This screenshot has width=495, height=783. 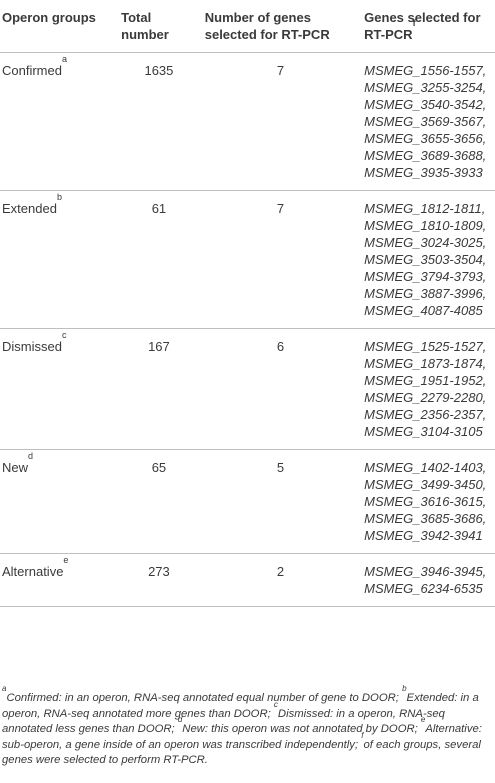 I want to click on gene-entry: MSMEG_3255-3254,, so click(x=425, y=87).